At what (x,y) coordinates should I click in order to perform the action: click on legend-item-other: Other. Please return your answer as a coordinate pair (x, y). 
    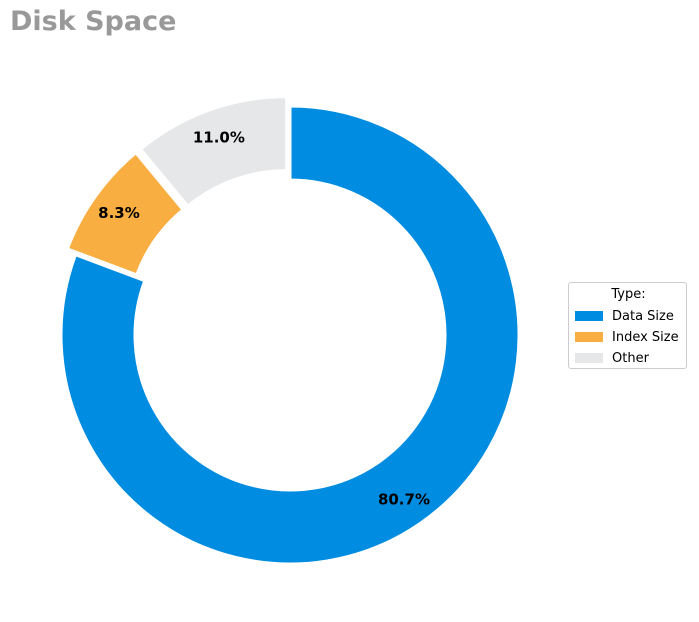
    Looking at the image, I should click on (612, 358).